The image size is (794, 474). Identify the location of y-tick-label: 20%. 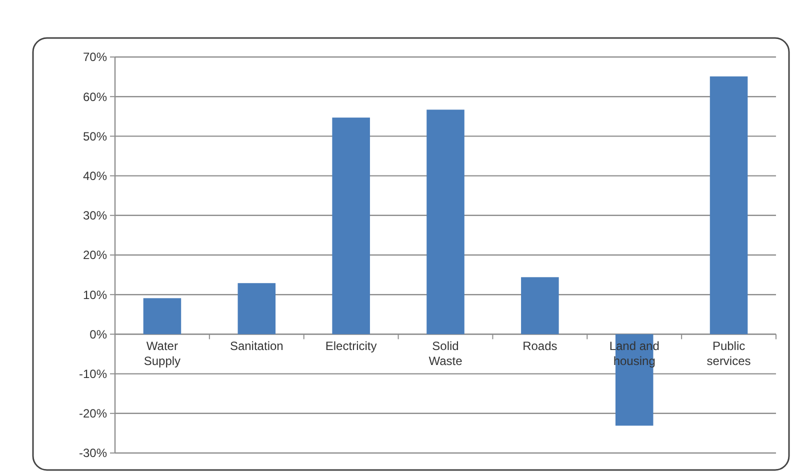
(95, 255).